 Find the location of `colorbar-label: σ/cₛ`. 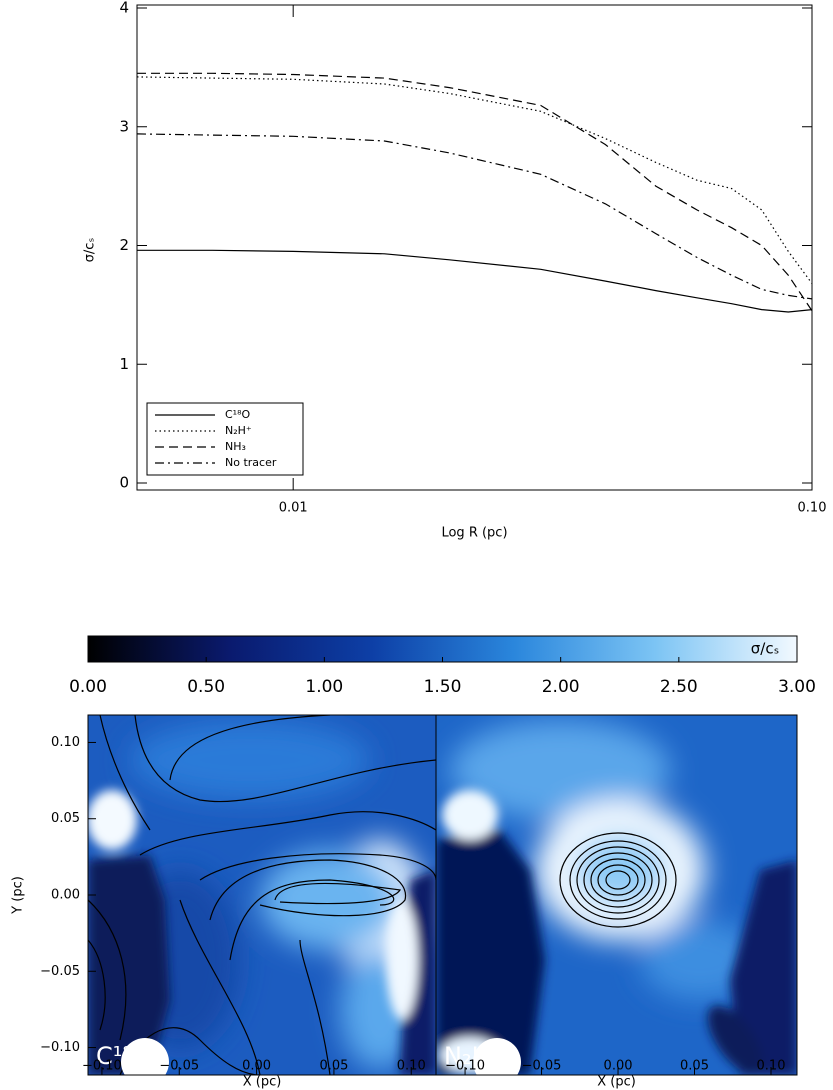

colorbar-label: σ/cₛ is located at coordinates (765, 649).